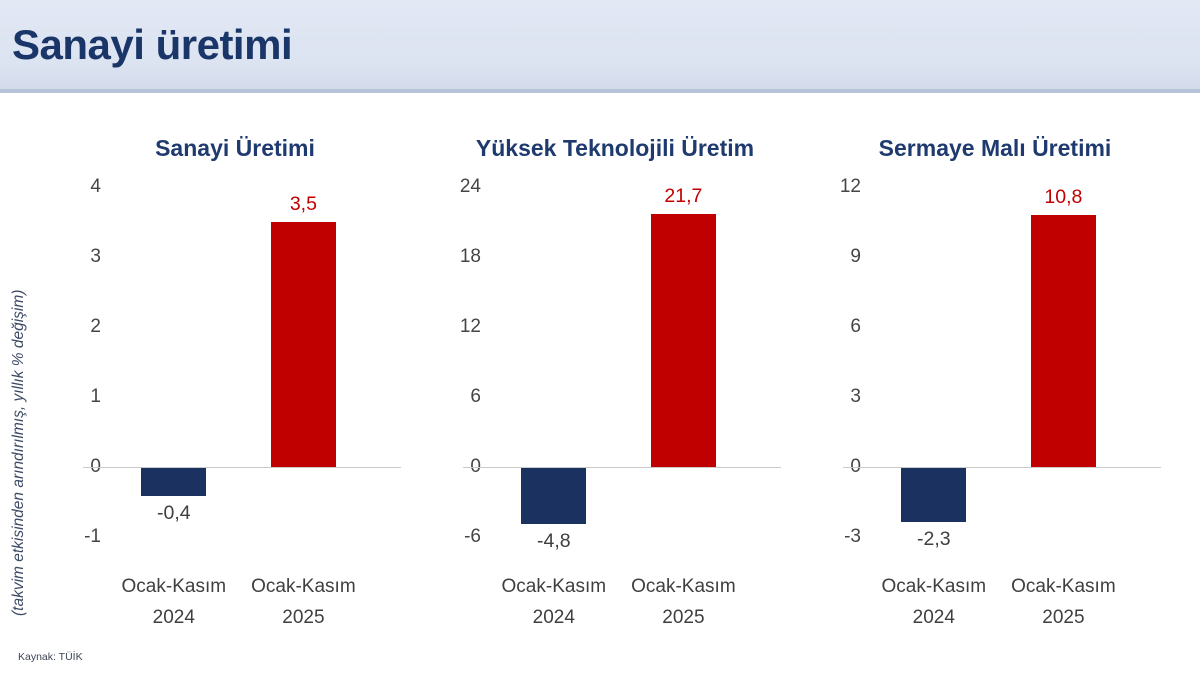 The width and height of the screenshot is (1200, 675). Describe the element at coordinates (173, 513) in the screenshot. I see `value-label: -0,4` at that location.